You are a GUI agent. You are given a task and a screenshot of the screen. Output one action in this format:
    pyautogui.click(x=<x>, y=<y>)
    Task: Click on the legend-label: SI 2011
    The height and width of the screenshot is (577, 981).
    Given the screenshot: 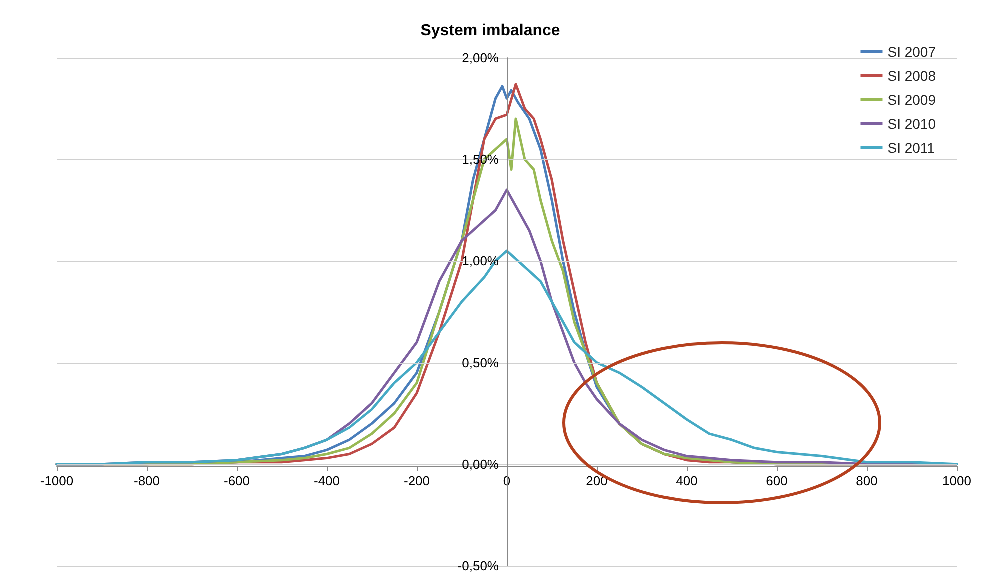 What is the action you would take?
    pyautogui.click(x=912, y=148)
    